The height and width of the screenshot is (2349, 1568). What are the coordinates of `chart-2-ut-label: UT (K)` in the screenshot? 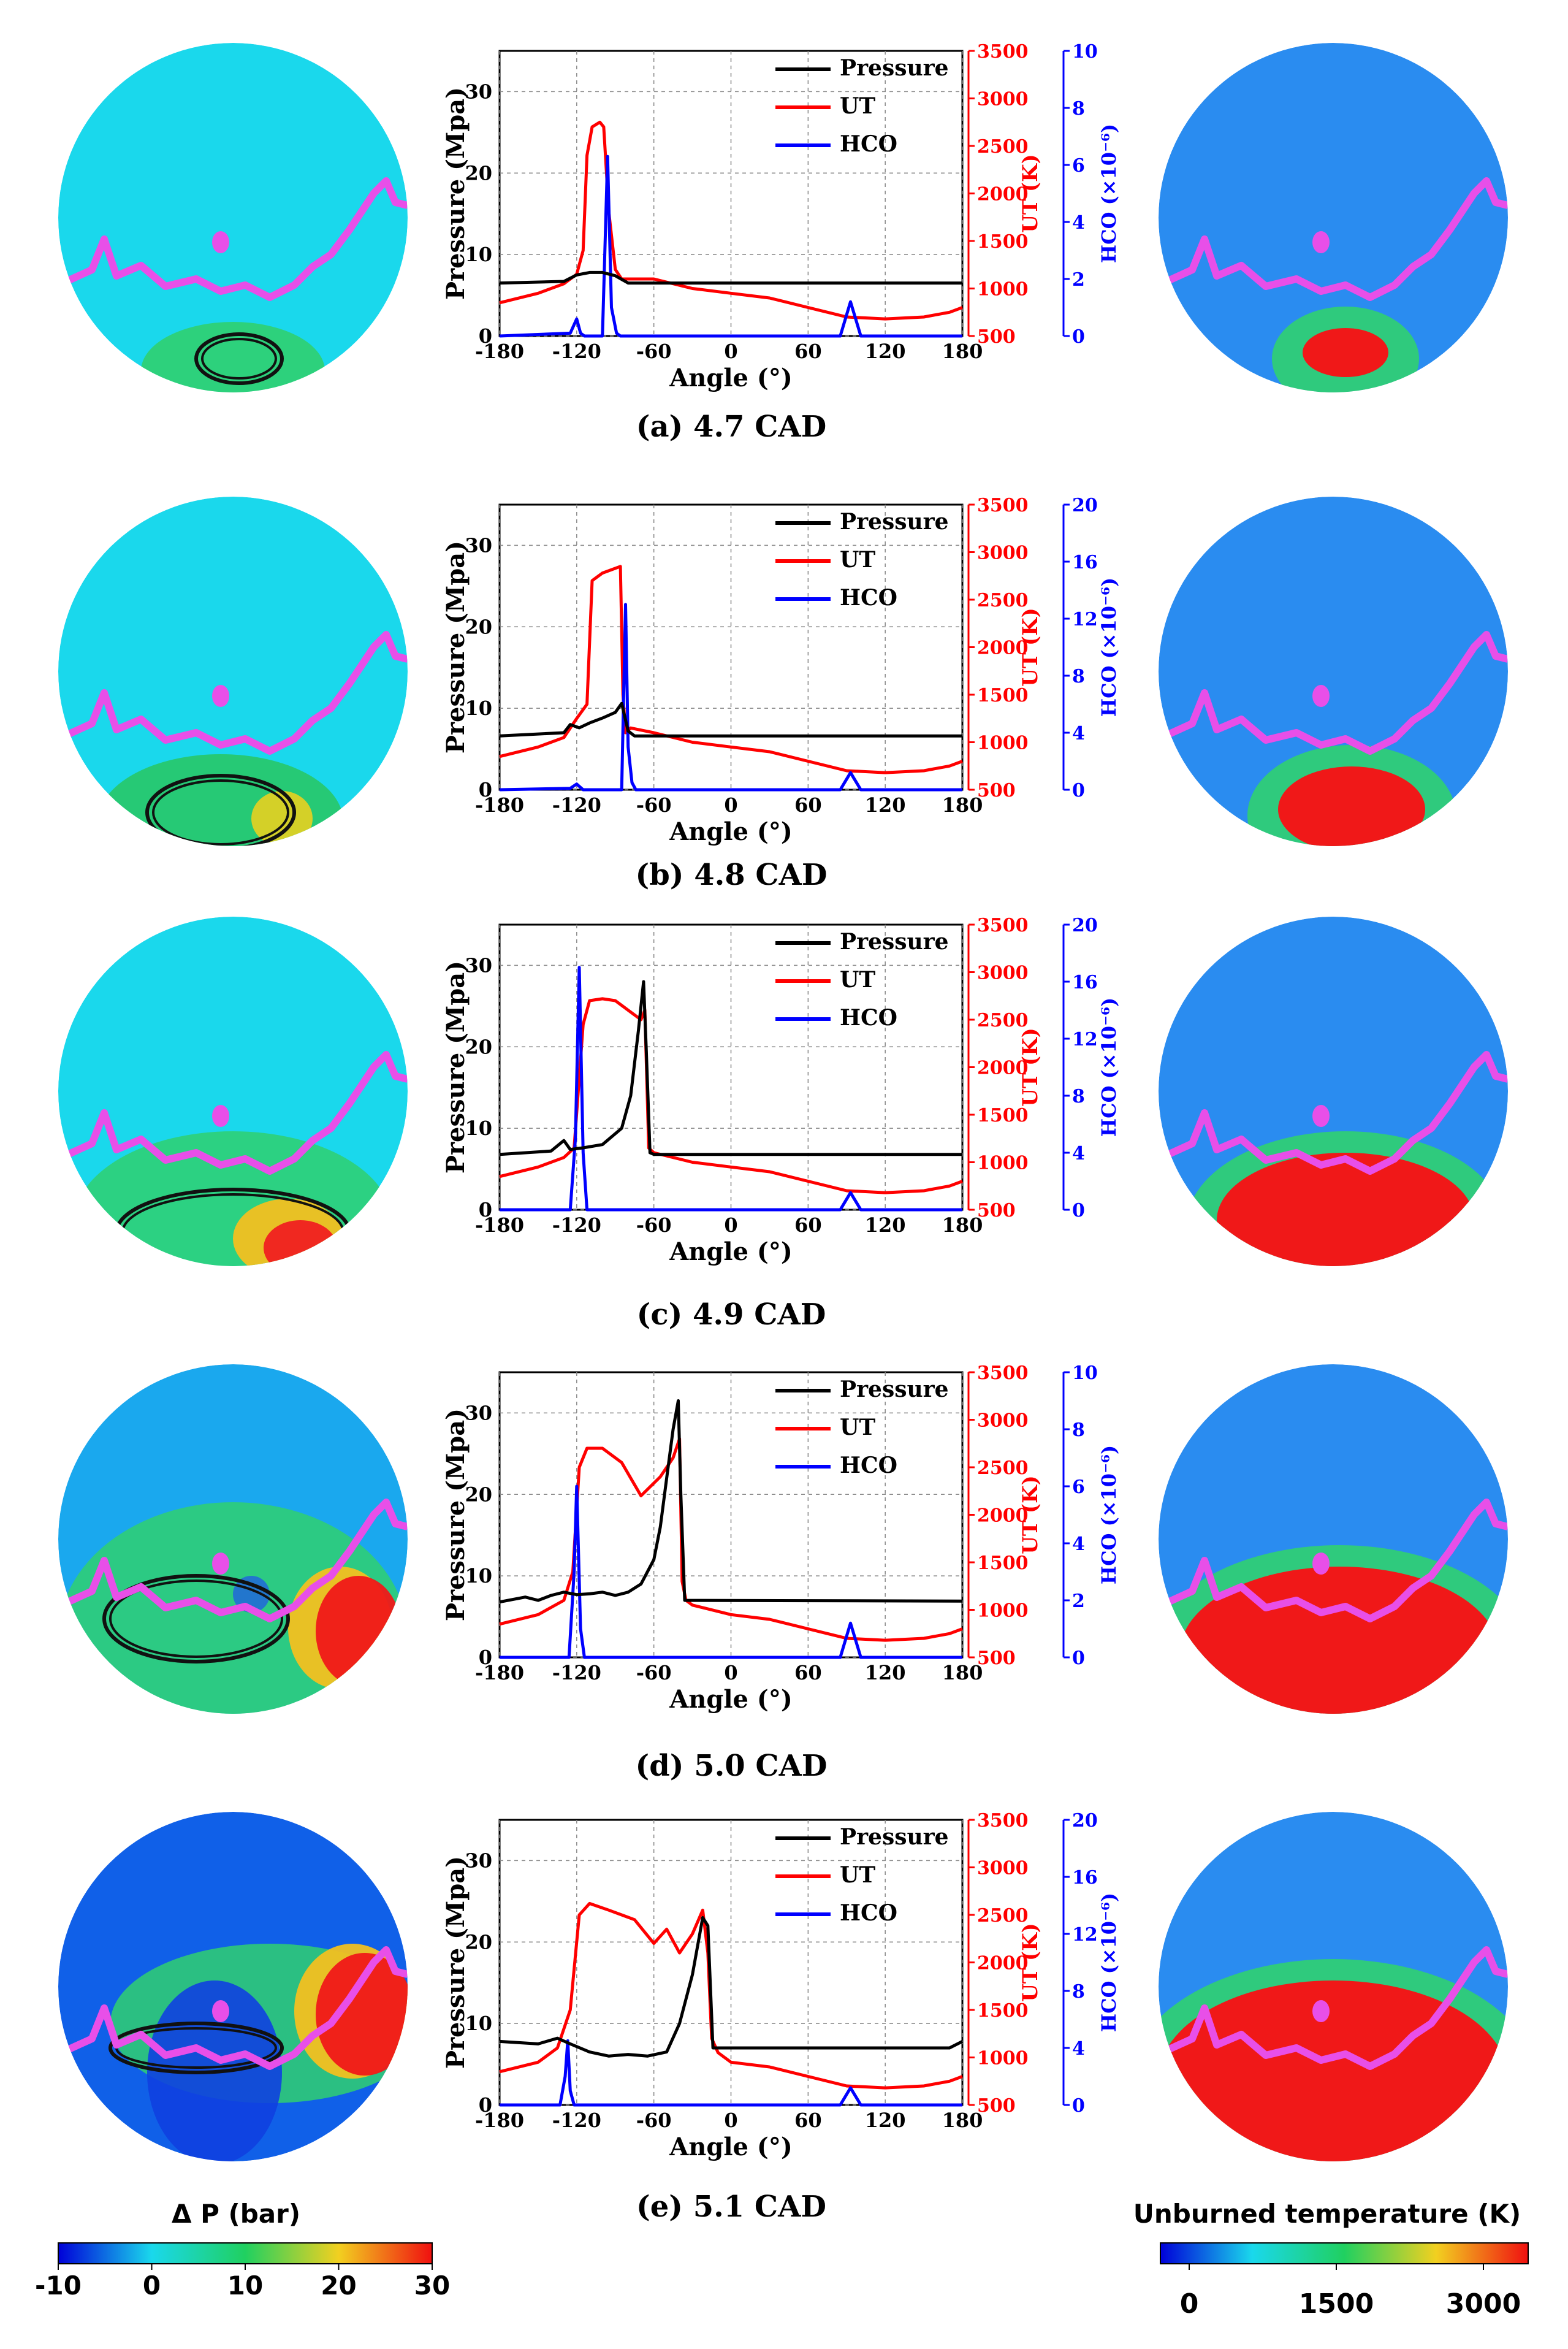 It's located at (1031, 1067).